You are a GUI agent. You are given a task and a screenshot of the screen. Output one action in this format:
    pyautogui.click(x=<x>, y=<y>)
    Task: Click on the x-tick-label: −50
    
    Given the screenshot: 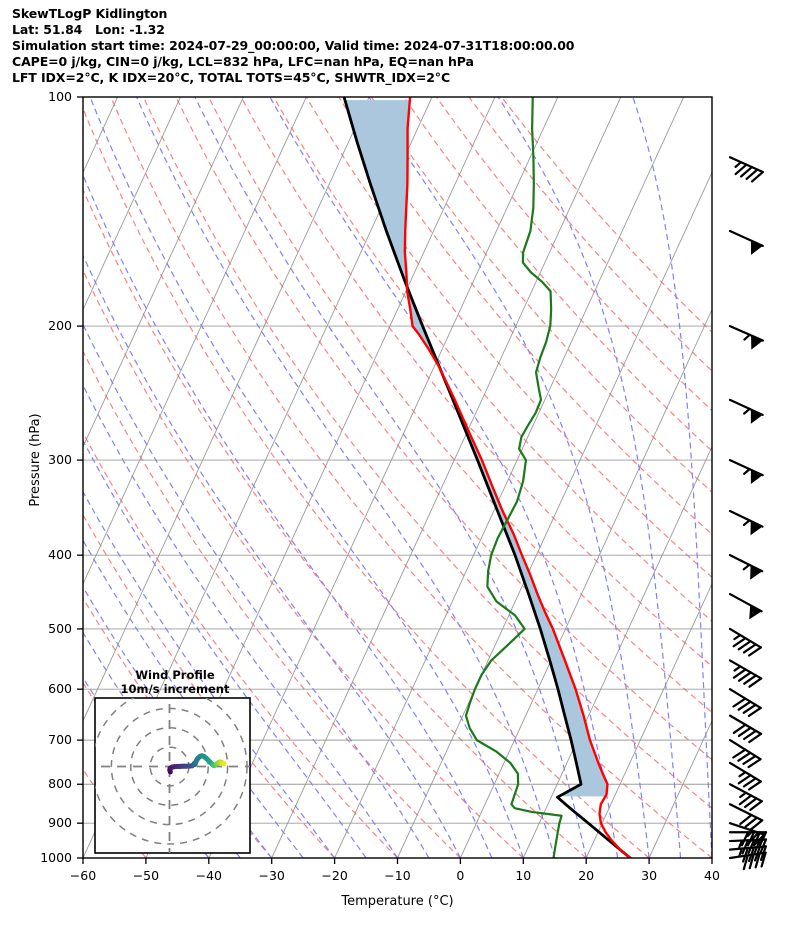 What is the action you would take?
    pyautogui.click(x=146, y=875)
    